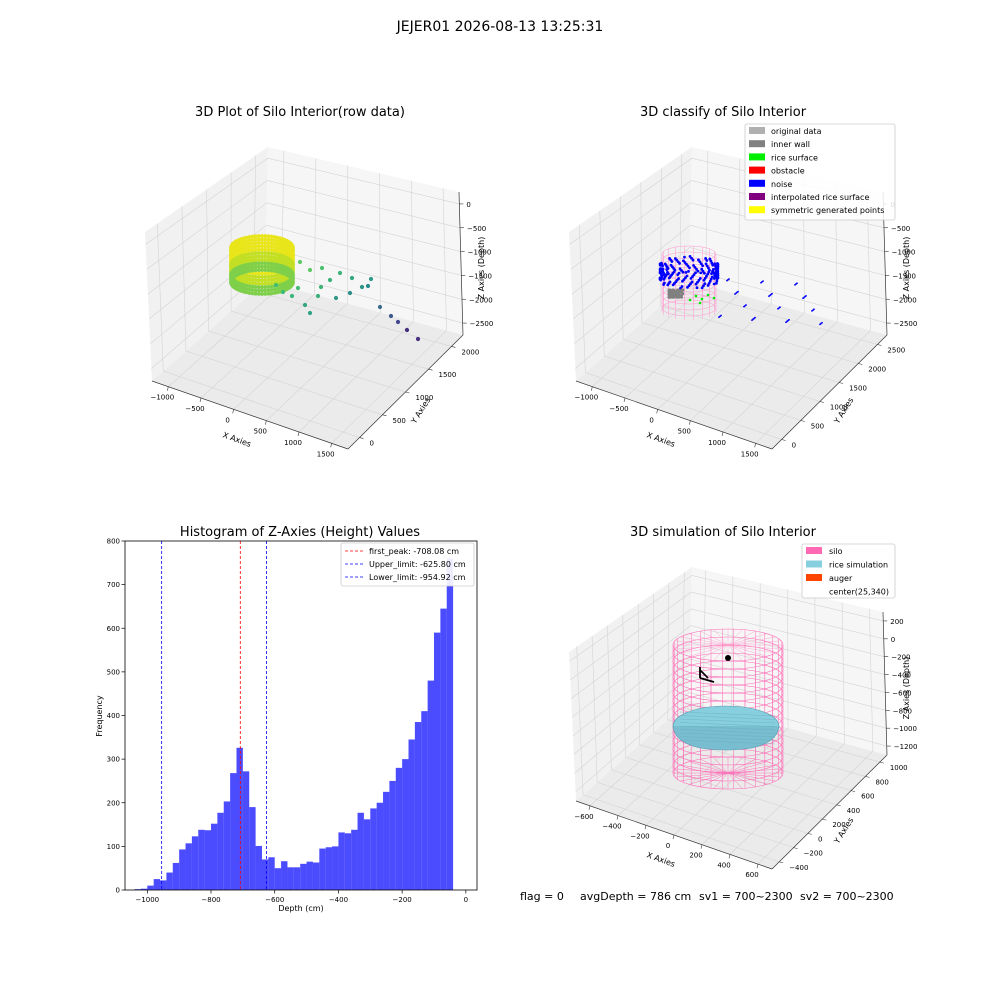 The height and width of the screenshot is (1000, 1000). What do you see at coordinates (300, 112) in the screenshot?
I see `panel-raw-title: 3D Plot of Silo Interior(row data)` at bounding box center [300, 112].